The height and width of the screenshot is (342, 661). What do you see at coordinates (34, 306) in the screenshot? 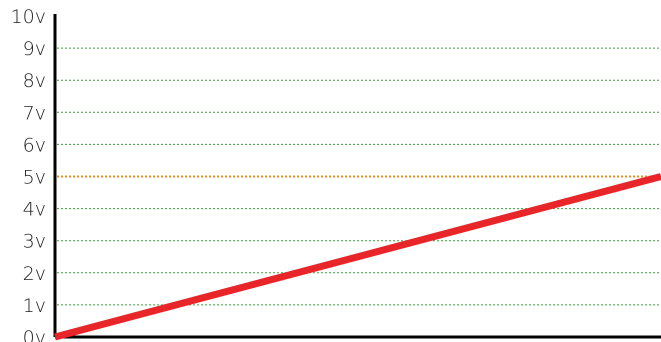
I see `y-tick-label: 1v` at bounding box center [34, 306].